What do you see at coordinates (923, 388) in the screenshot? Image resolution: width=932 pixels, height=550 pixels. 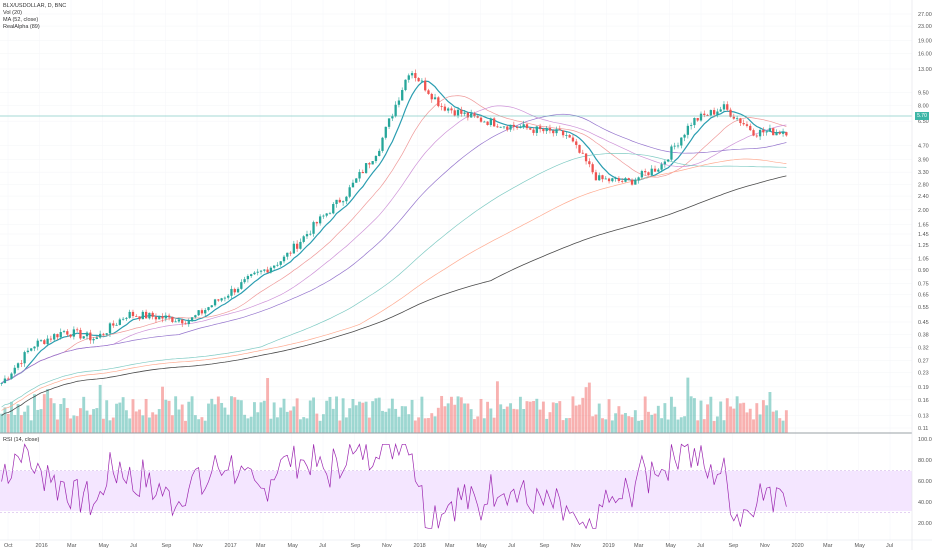 I see `price-tick-label: 0.19` at bounding box center [923, 388].